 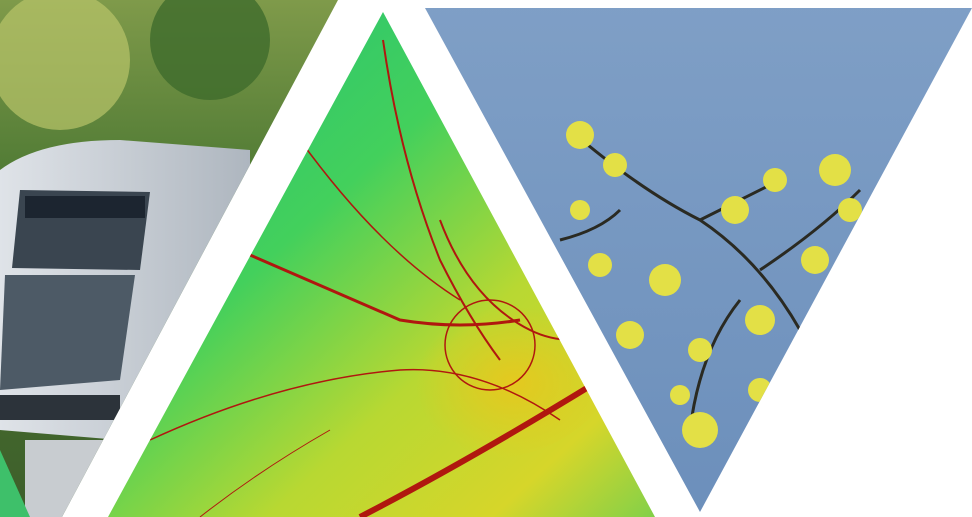 What do you see at coordinates (15, 483) in the screenshot?
I see `heatmap-fragment` at bounding box center [15, 483].